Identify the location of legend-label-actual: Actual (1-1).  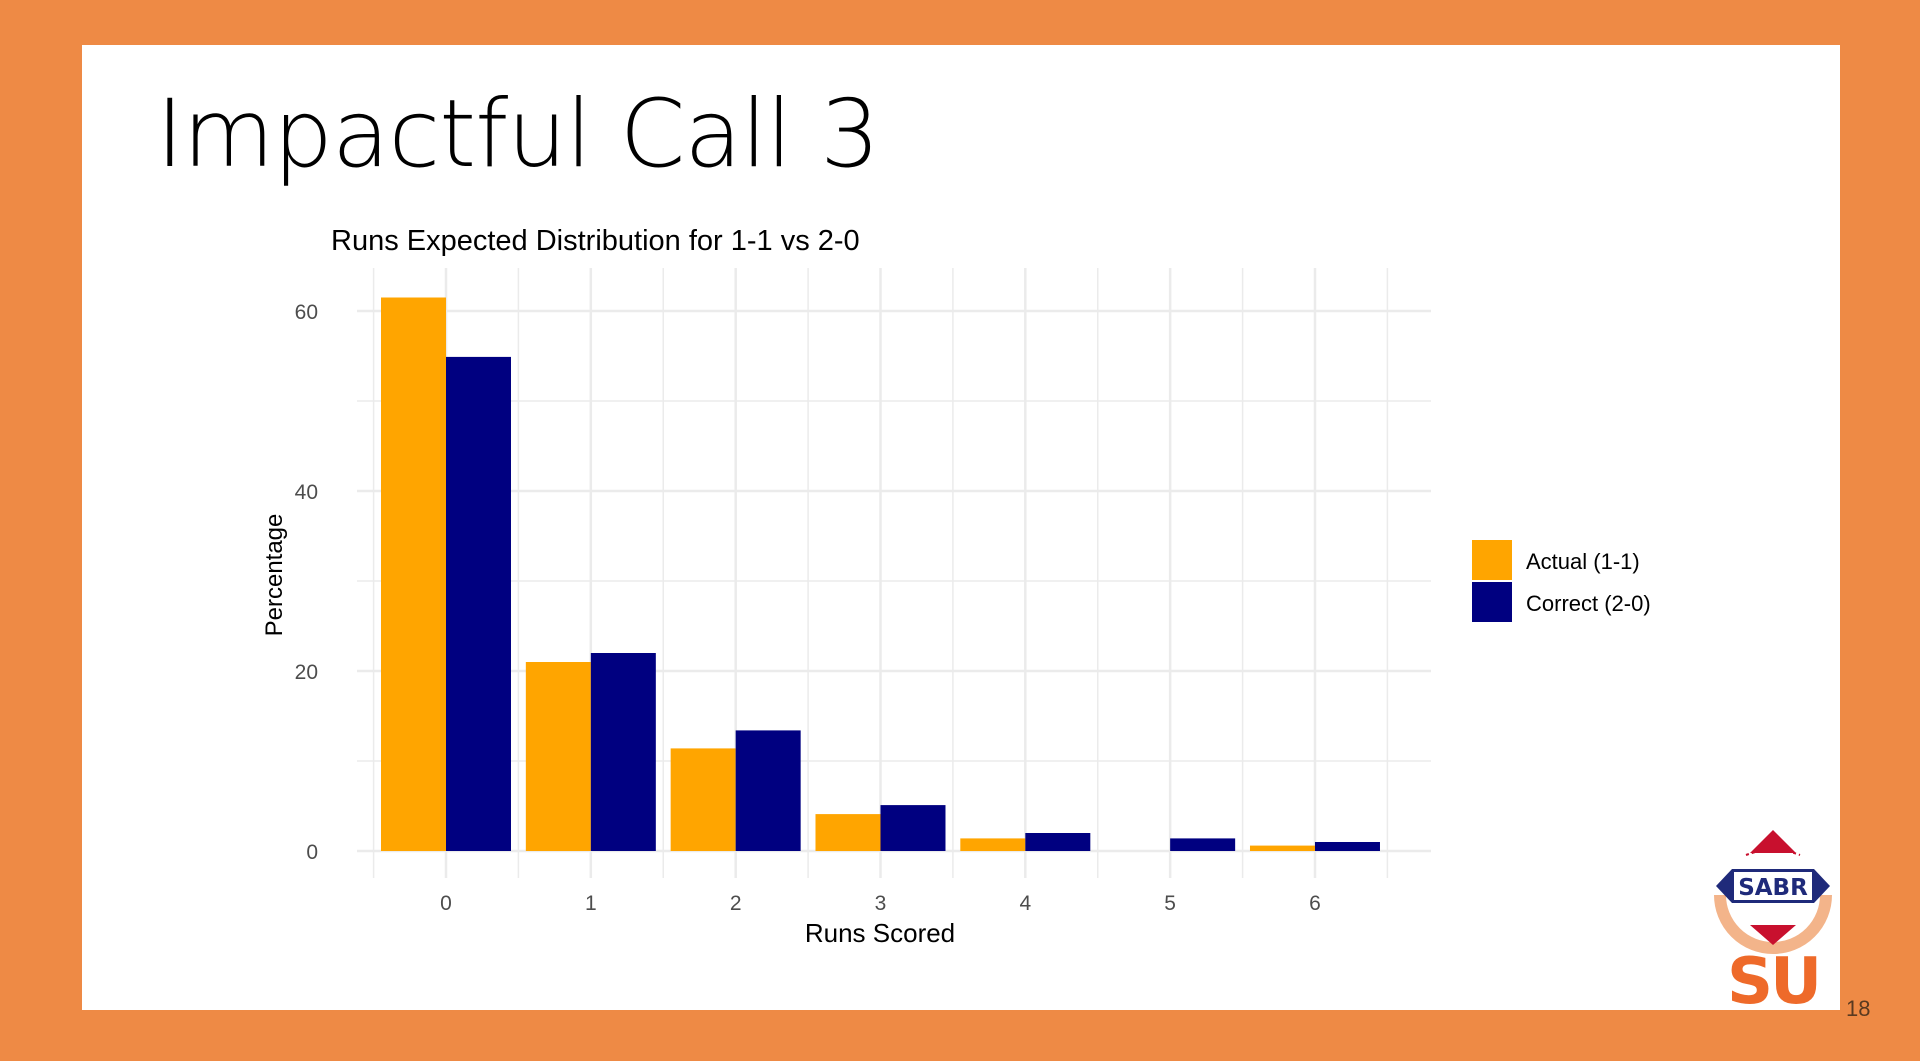
(1583, 561).